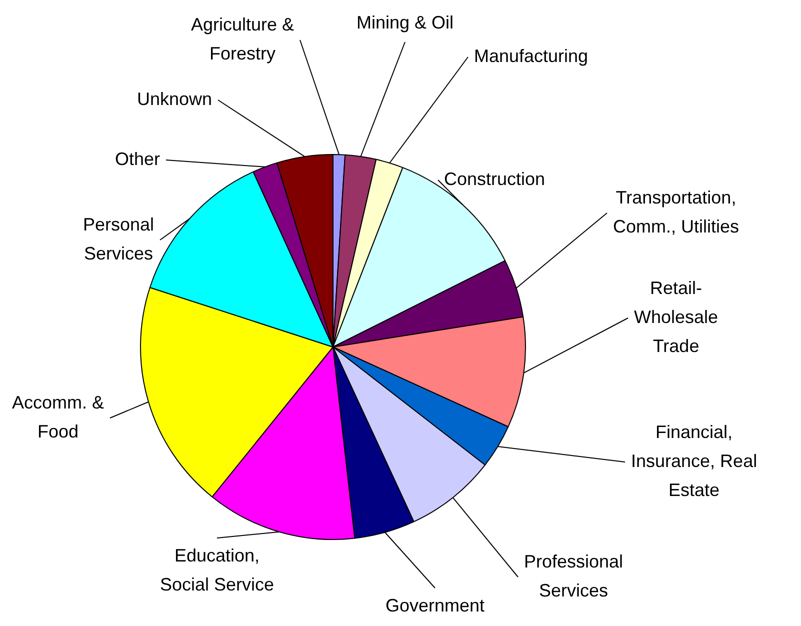 This screenshot has height=626, width=801. Describe the element at coordinates (435, 605) in the screenshot. I see `slice-label: Government` at that location.